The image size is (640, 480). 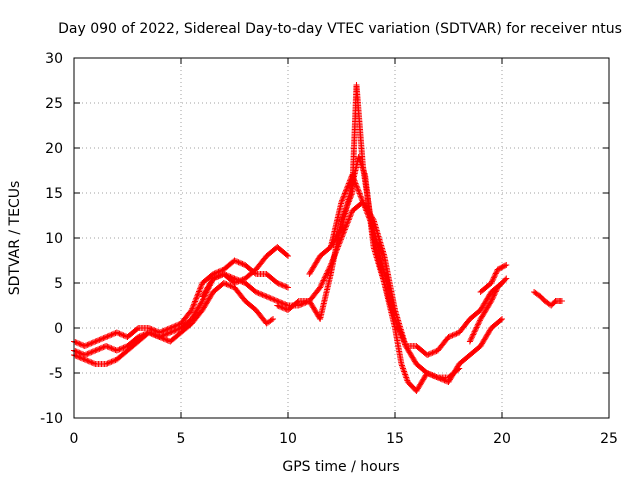 What do you see at coordinates (395, 439) in the screenshot?
I see `x-tick-label: 15` at bounding box center [395, 439].